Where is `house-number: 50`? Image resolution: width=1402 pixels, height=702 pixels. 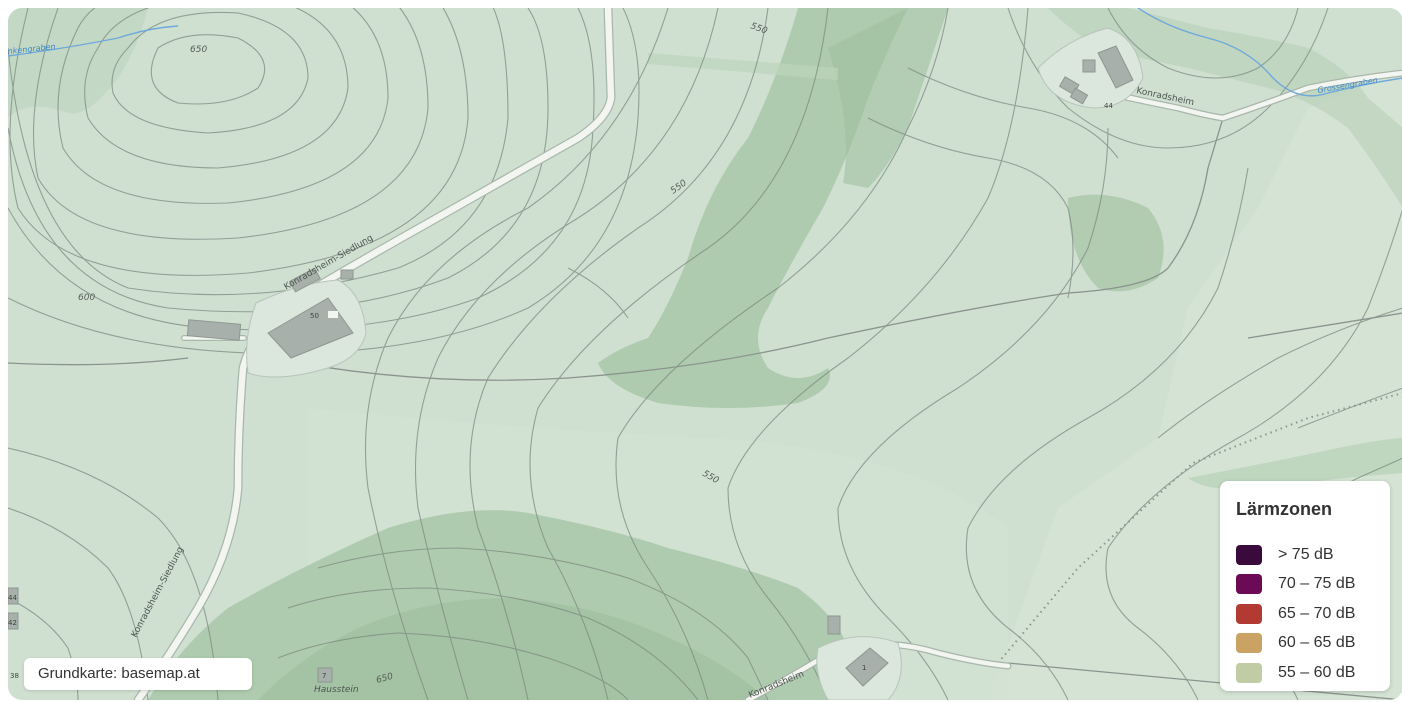 house-number: 50 is located at coordinates (314, 316).